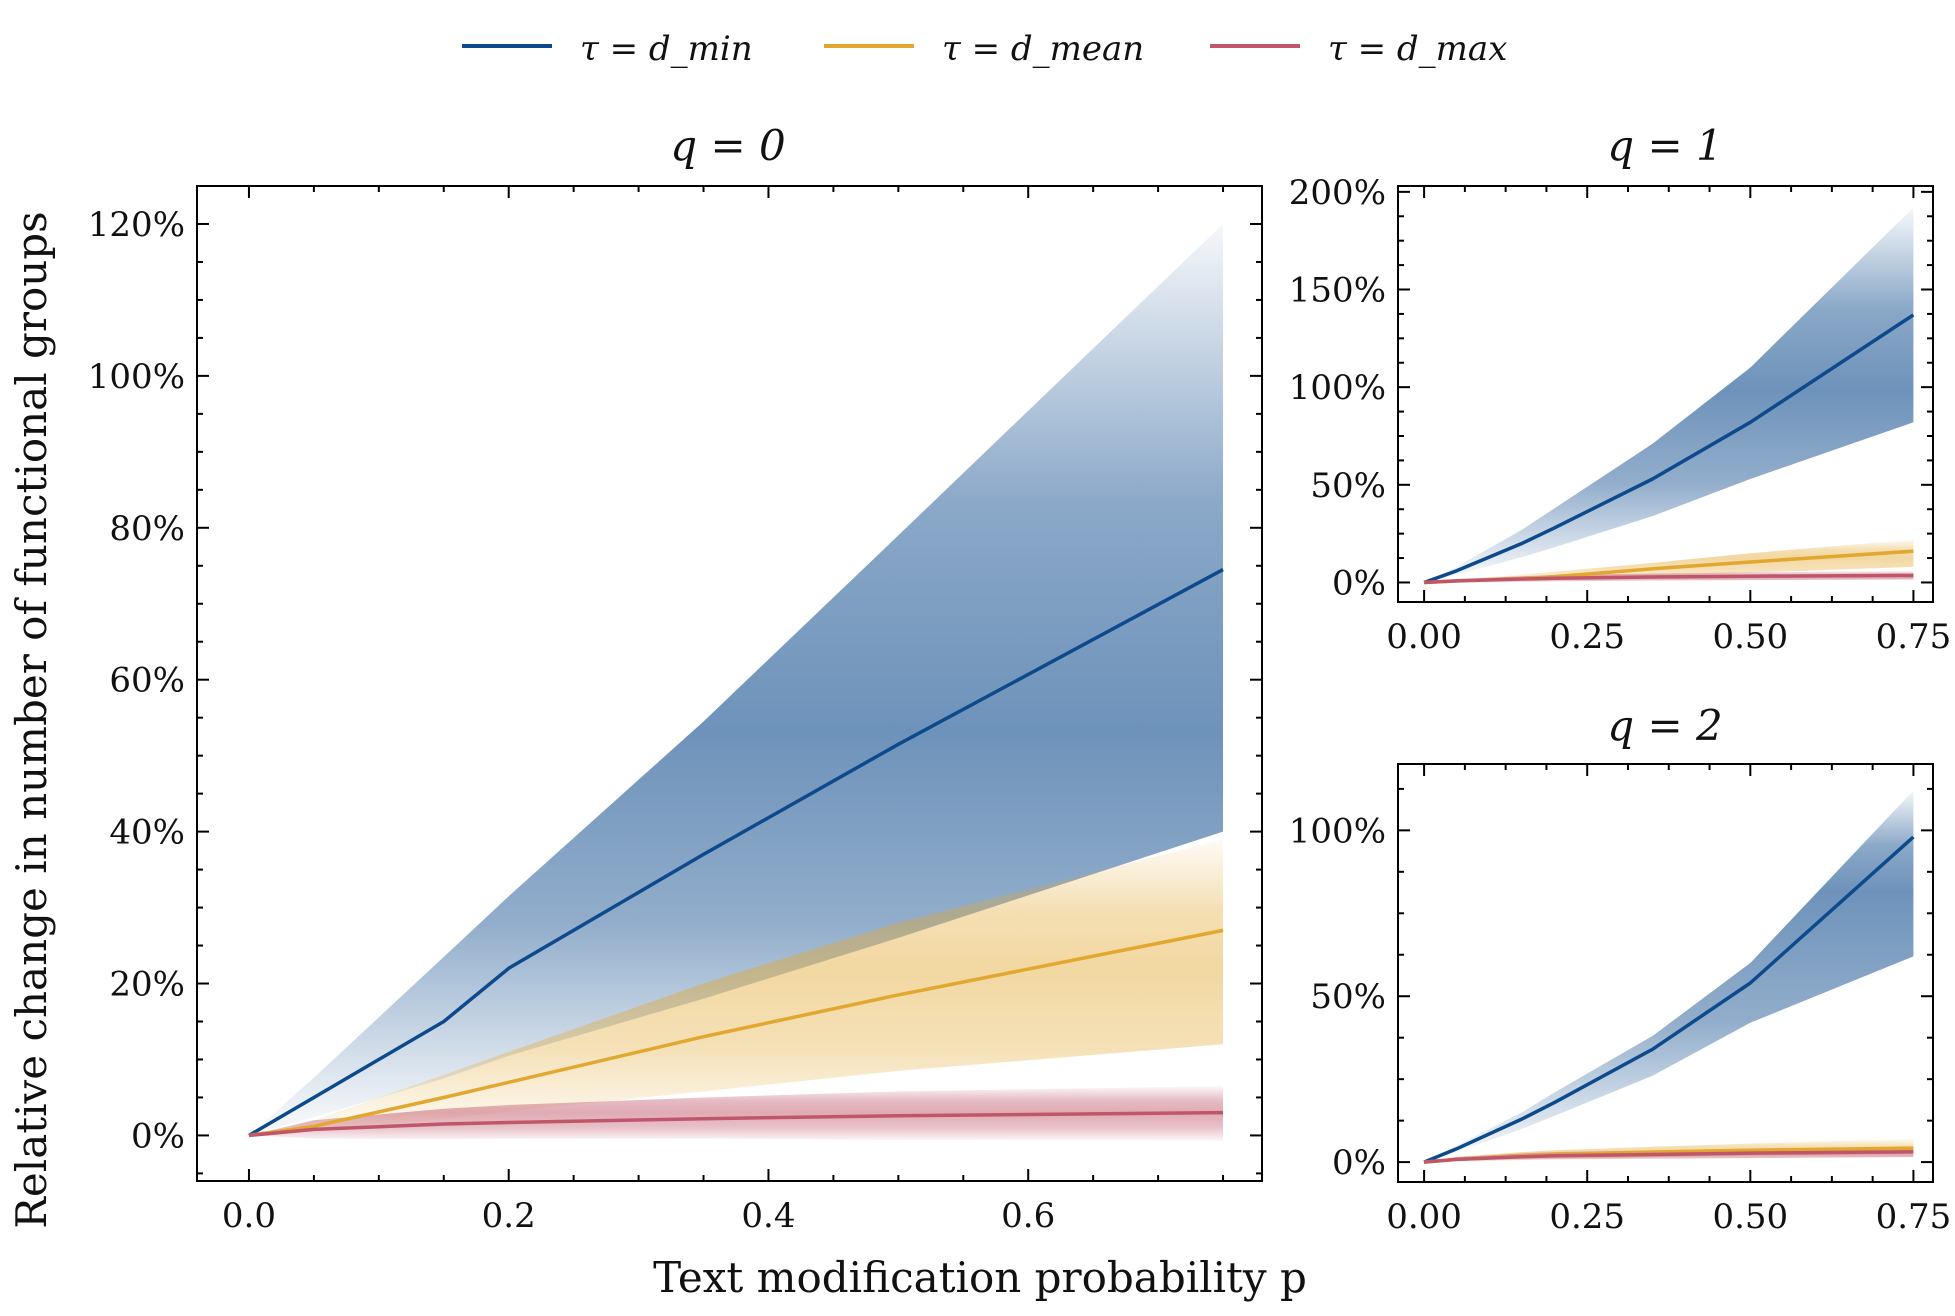 Image resolution: width=1955 pixels, height=1316 pixels. What do you see at coordinates (249, 1216) in the screenshot?
I see `x-tick-label: 0.0` at bounding box center [249, 1216].